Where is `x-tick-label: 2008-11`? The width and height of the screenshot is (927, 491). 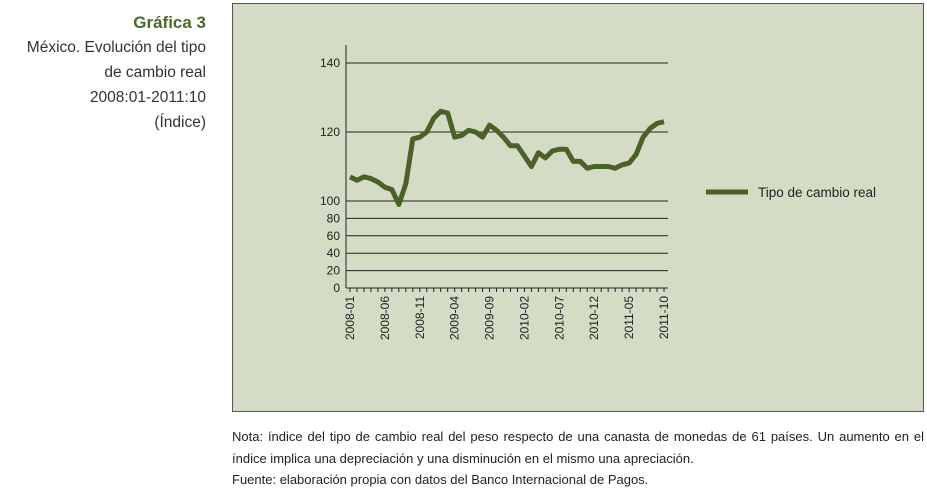 x-tick-label: 2008-11 is located at coordinates (420, 317).